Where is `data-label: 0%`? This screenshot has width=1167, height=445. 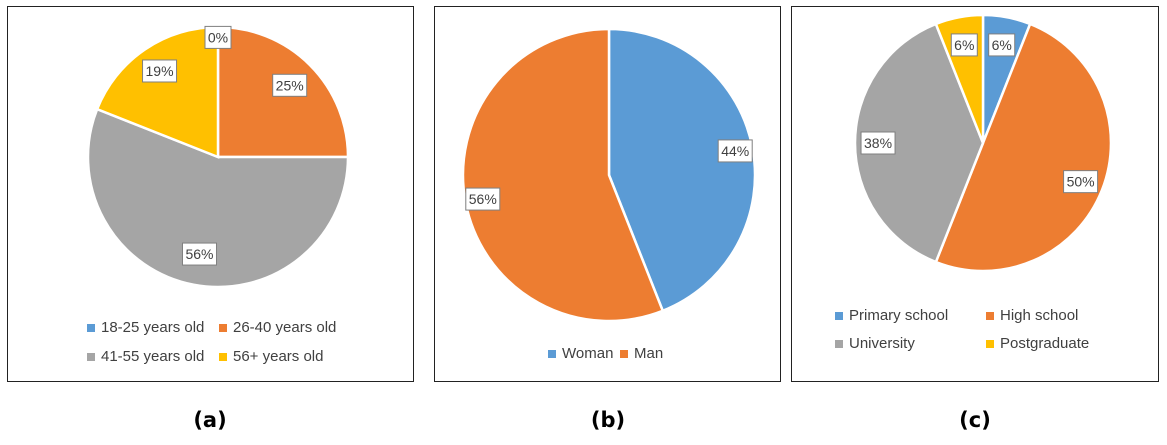 data-label: 0% is located at coordinates (218, 37).